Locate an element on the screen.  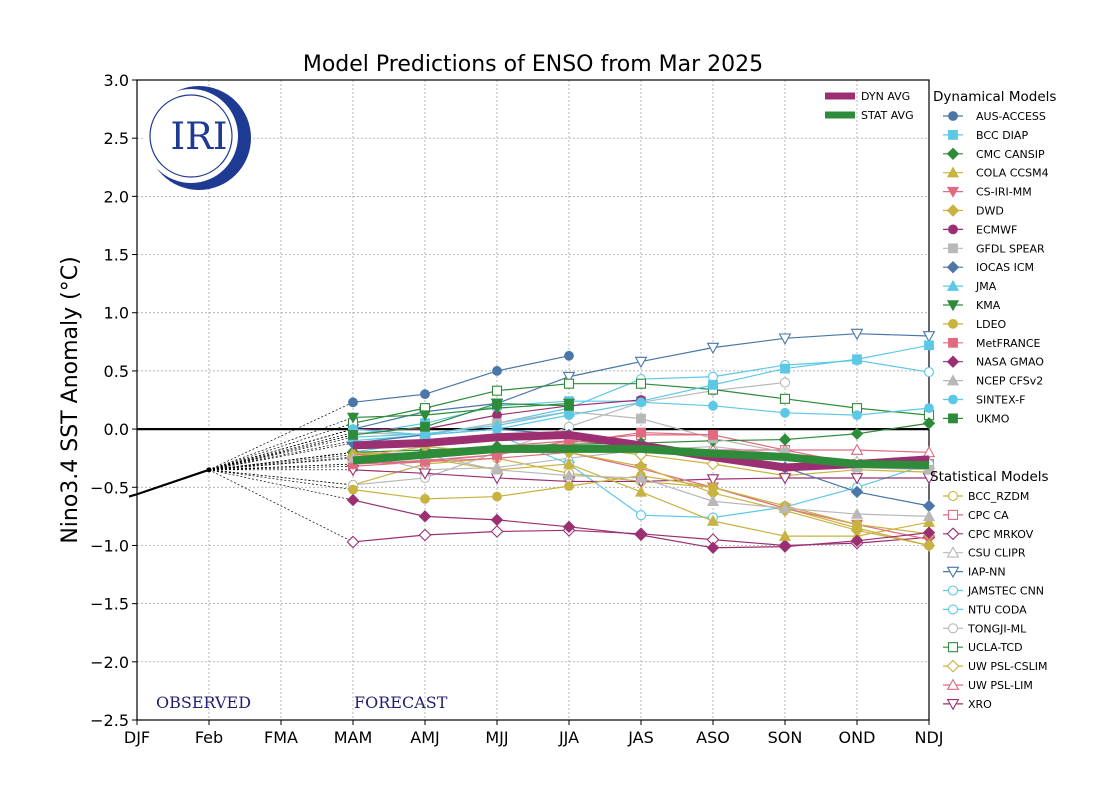
legend-label-kma: KMA is located at coordinates (988, 305).